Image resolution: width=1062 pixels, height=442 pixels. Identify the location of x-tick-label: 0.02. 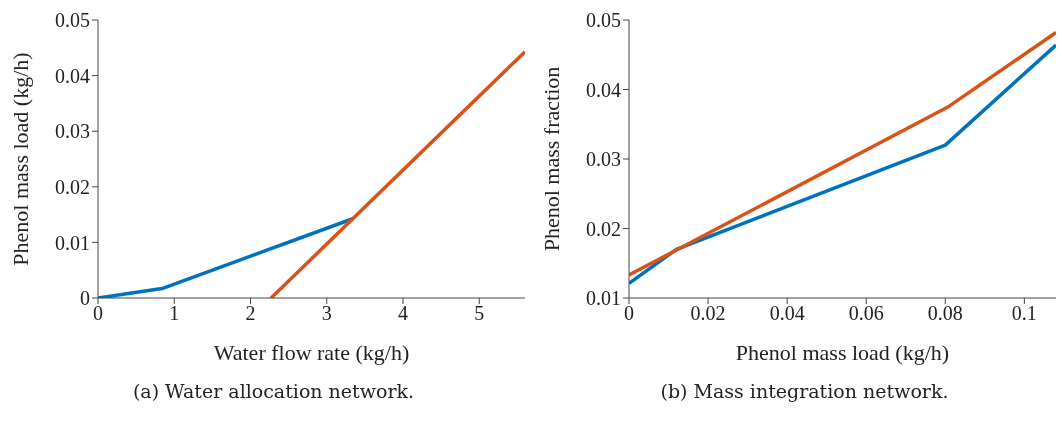
(708, 313).